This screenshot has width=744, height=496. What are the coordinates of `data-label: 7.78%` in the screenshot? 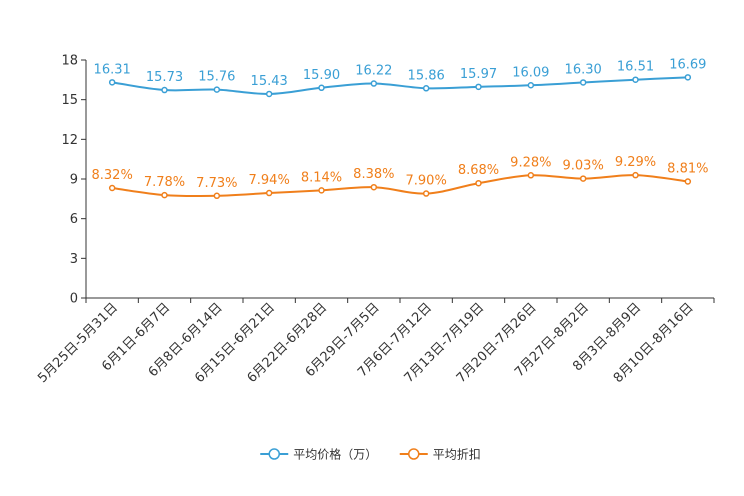 It's located at (164, 182).